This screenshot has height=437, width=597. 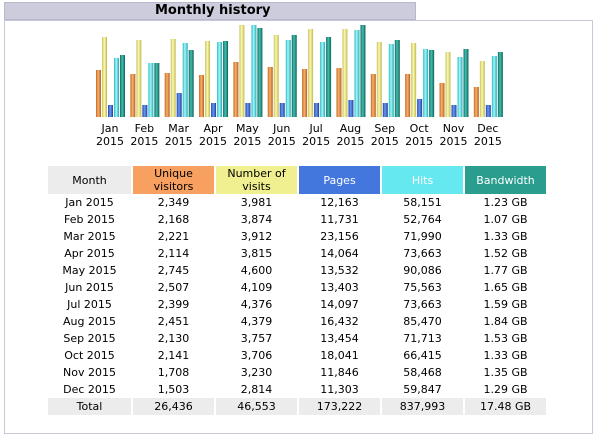 I want to click on month-label-name: Feb, so click(x=144, y=128).